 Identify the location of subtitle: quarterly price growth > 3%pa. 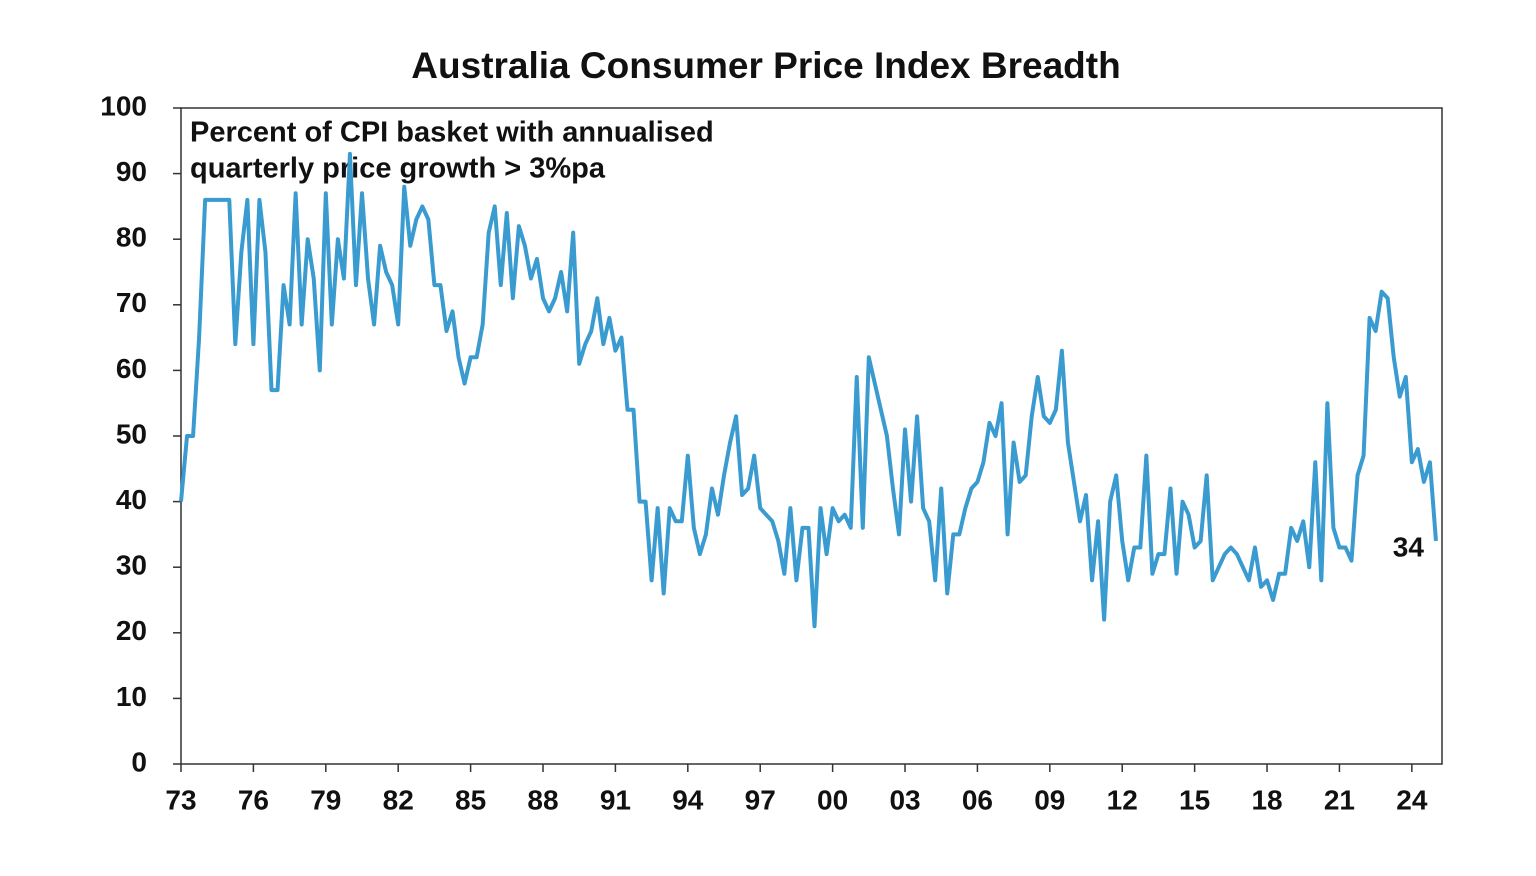
(398, 169).